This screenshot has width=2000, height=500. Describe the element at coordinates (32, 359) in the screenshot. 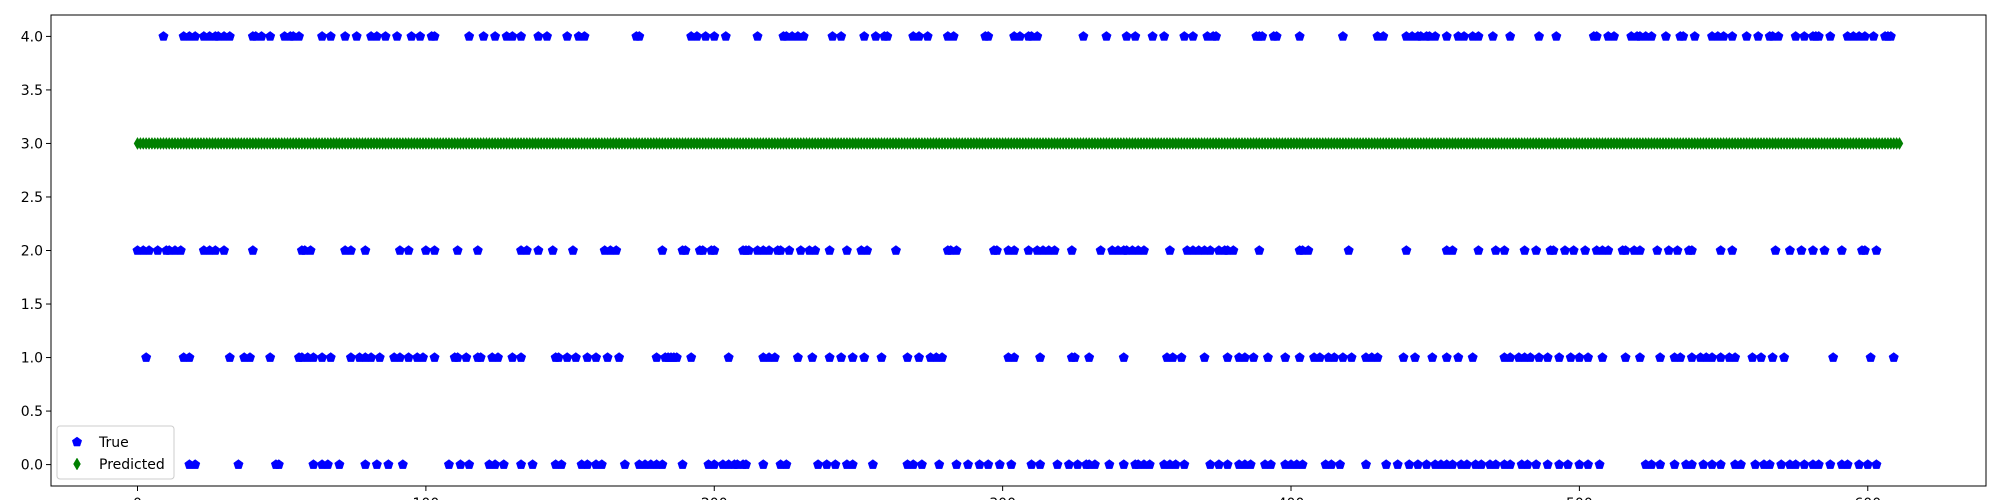

I see `y-tick-label: 1.0` at that location.